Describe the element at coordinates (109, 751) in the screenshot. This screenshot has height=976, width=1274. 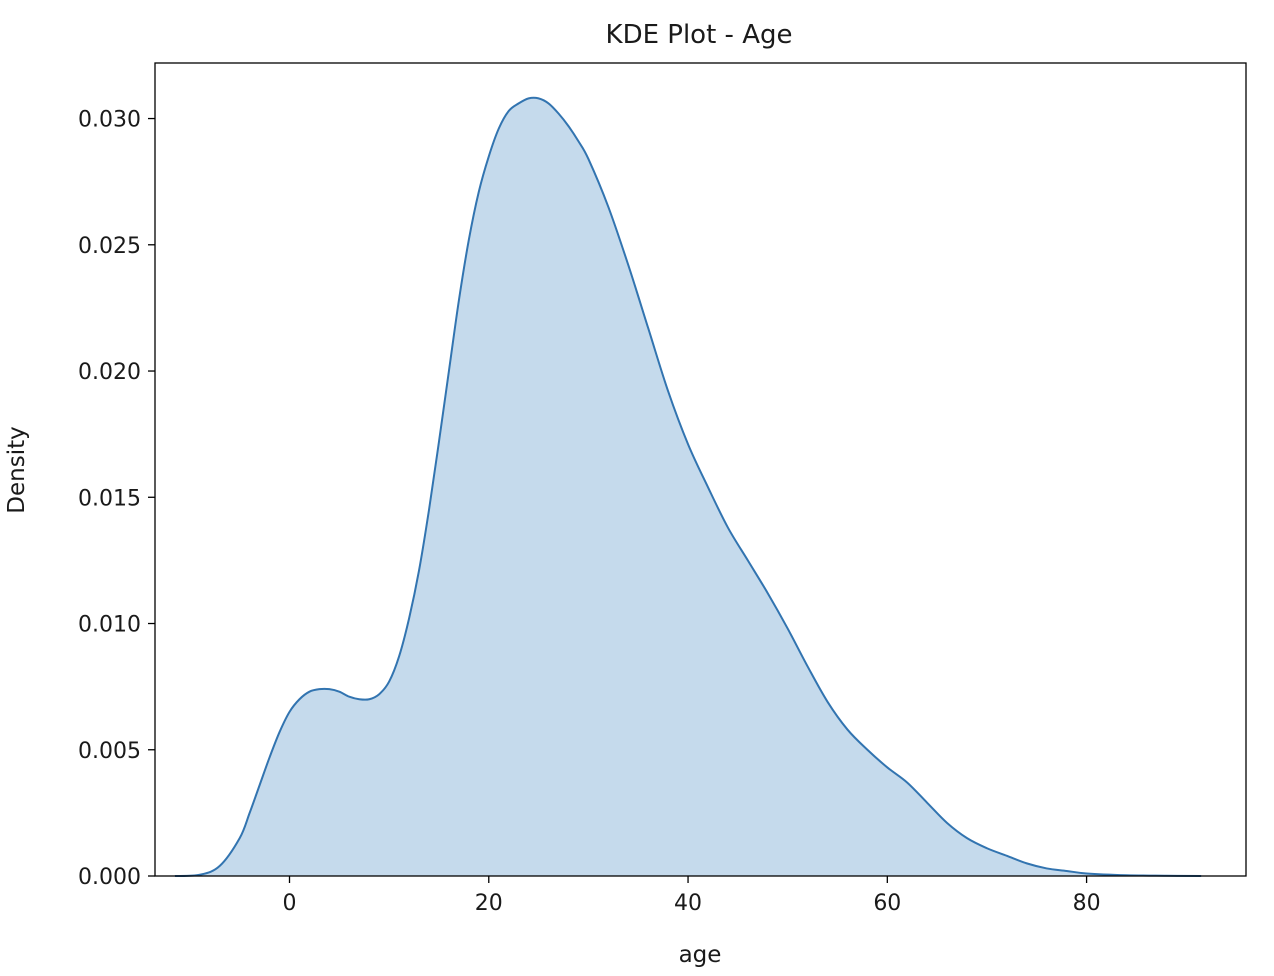
I see `y-tick-label: 0.005` at that location.